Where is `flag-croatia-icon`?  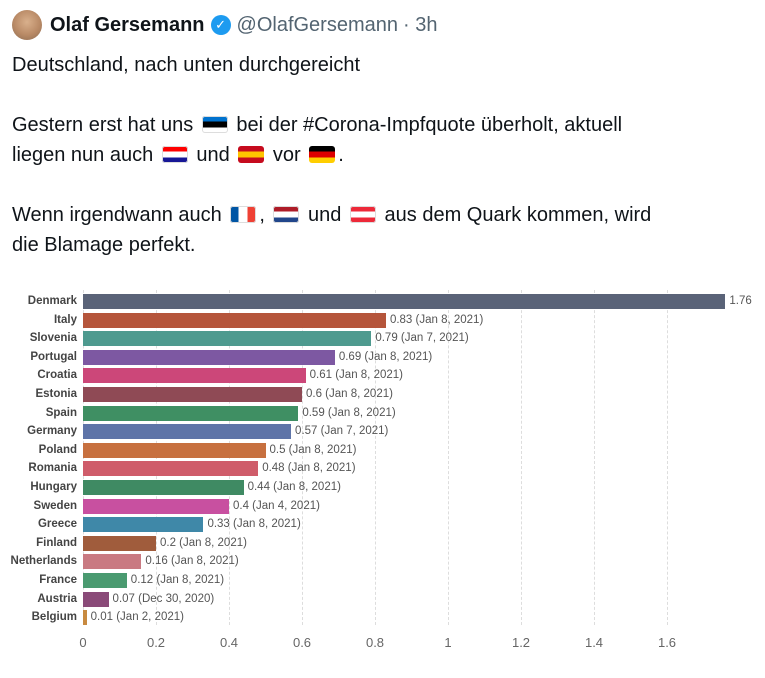
flag-croatia-icon is located at coordinates (174, 154).